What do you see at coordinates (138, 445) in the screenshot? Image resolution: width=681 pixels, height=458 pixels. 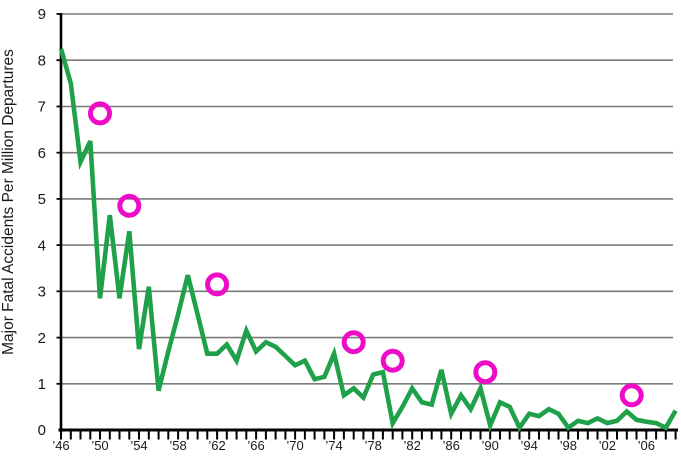 I see `x-tick-label: ’54` at bounding box center [138, 445].